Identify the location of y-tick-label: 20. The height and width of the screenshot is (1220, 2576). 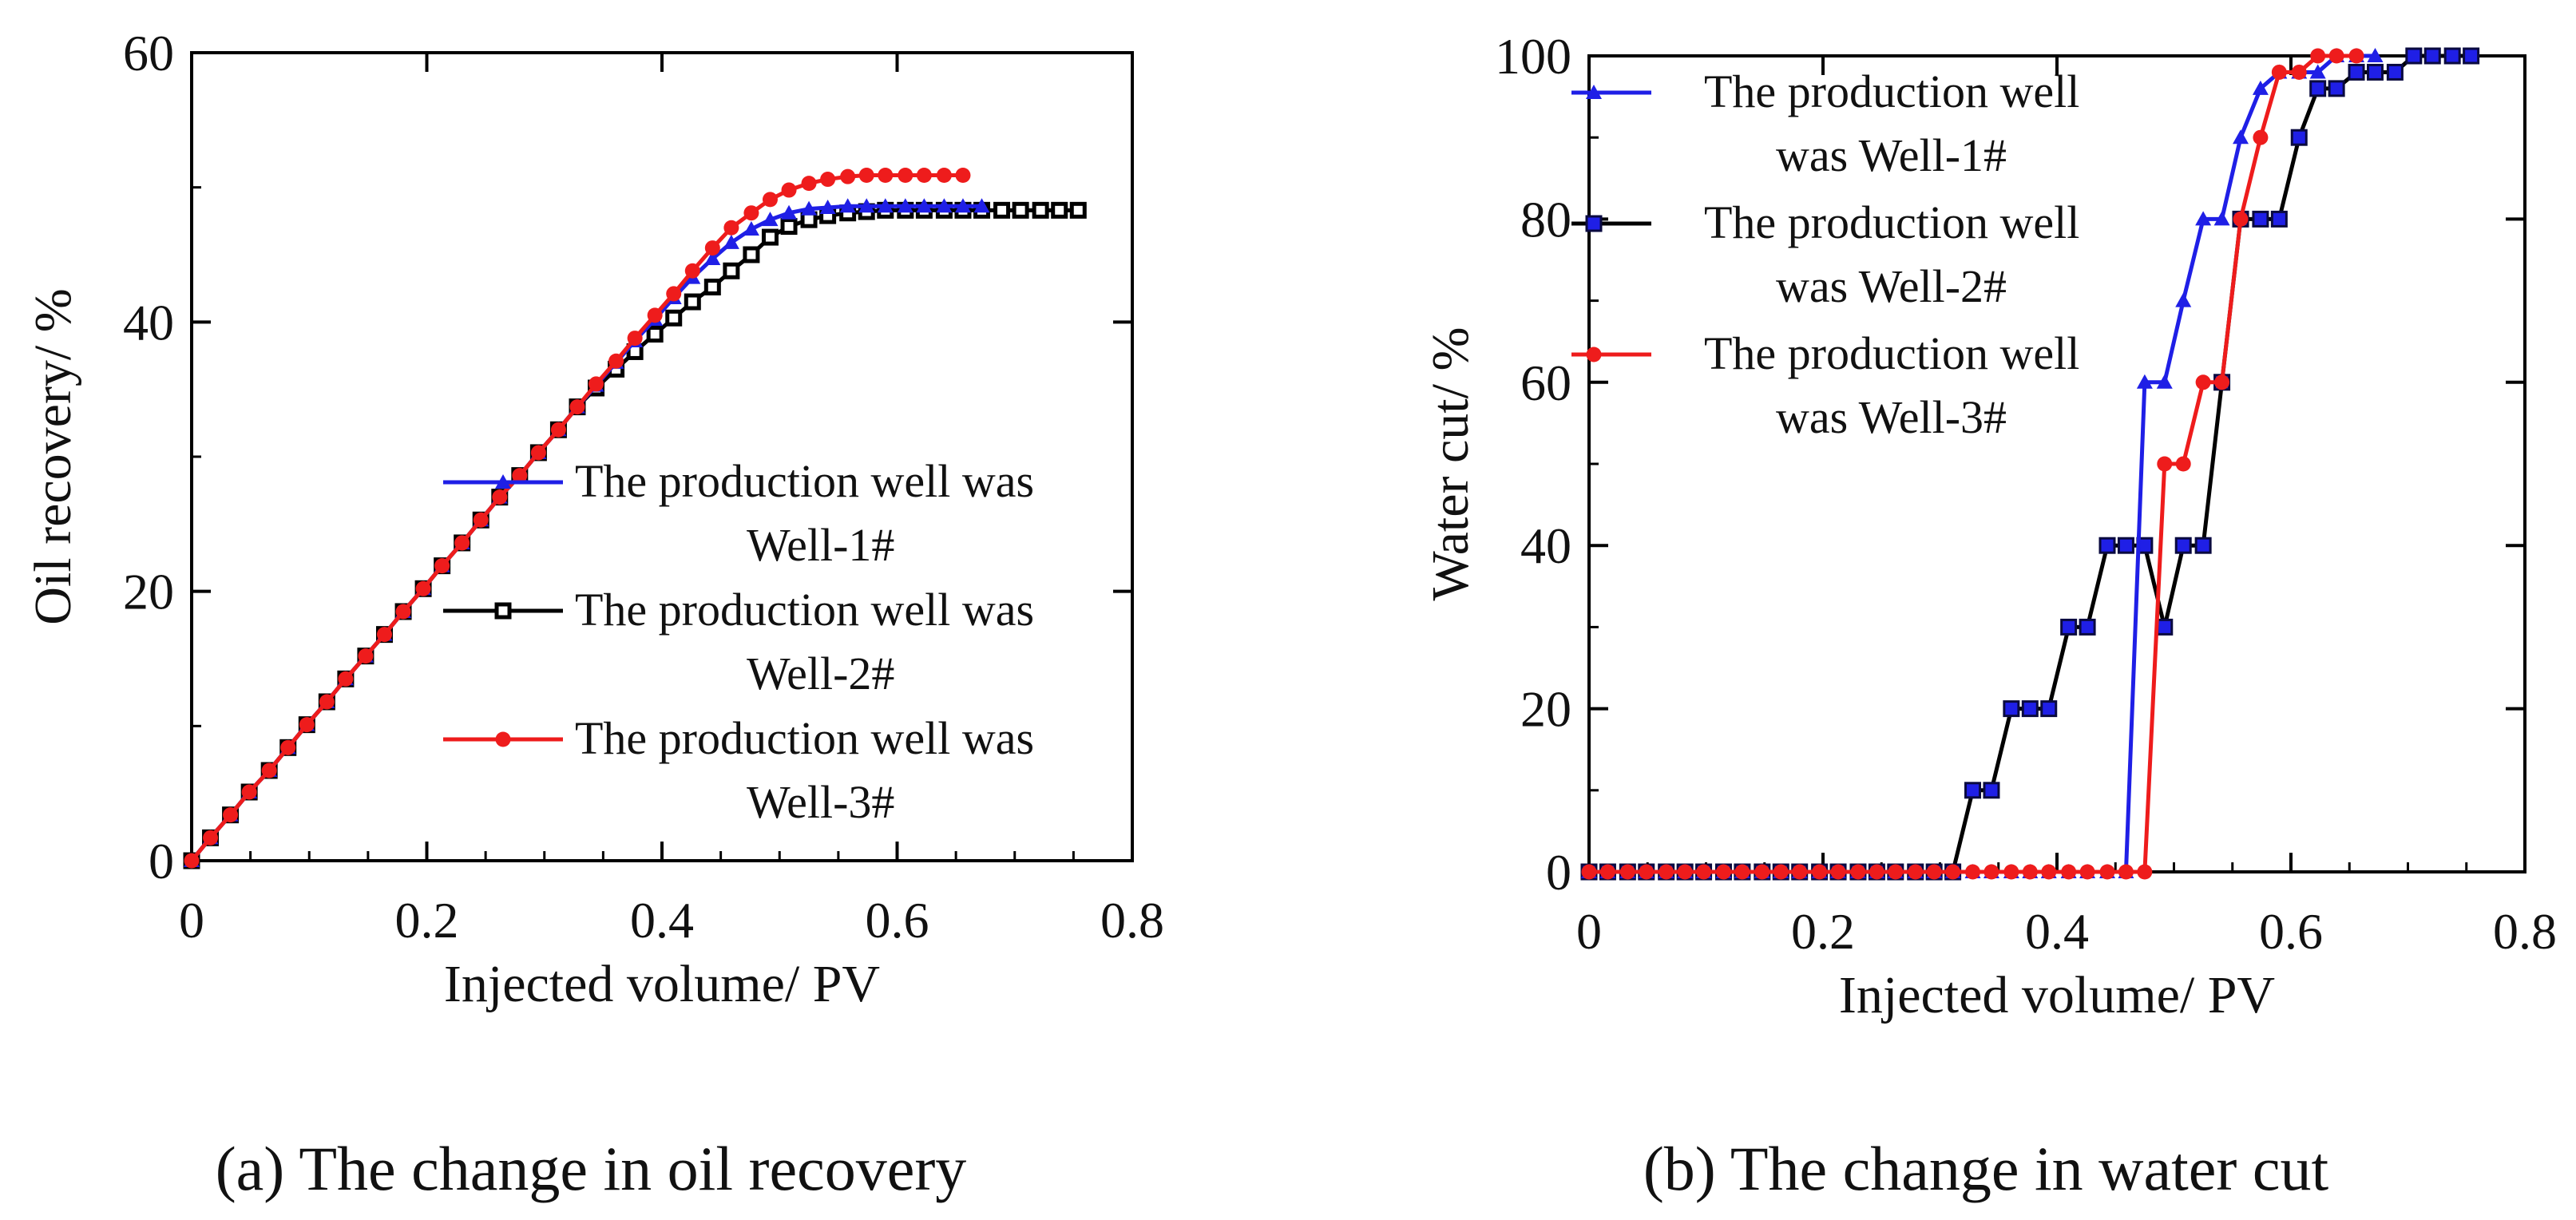
(1545, 709).